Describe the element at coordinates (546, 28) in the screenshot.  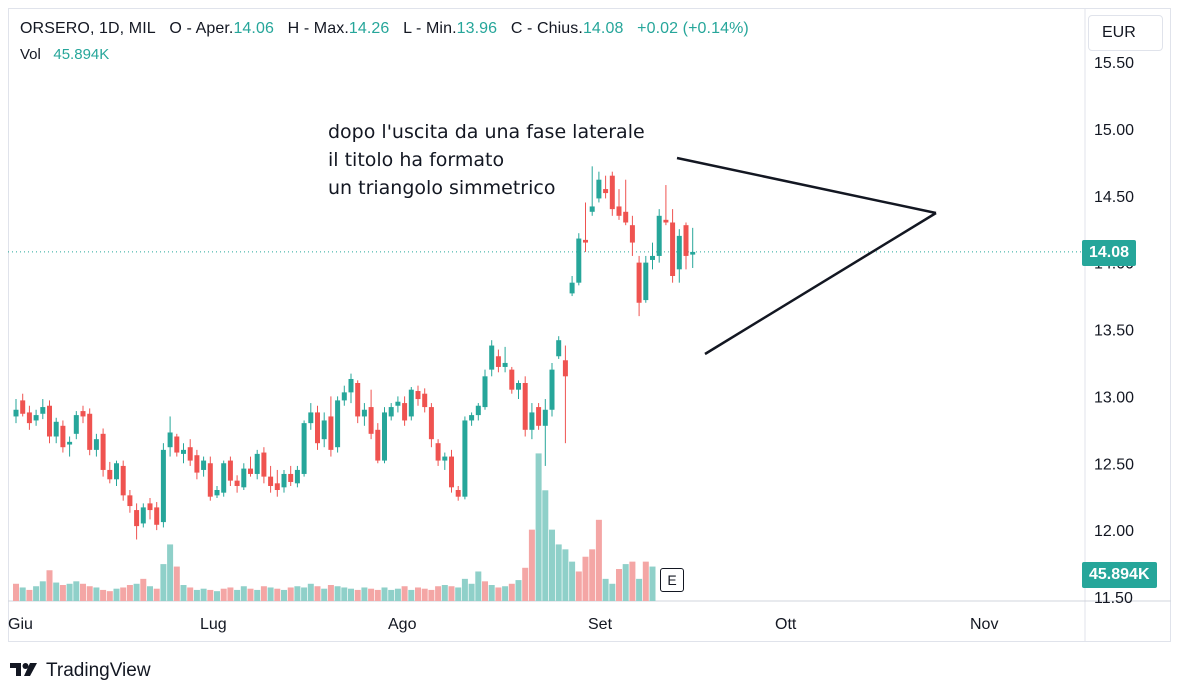
I see `legend-close-label: C - Chius.` at that location.